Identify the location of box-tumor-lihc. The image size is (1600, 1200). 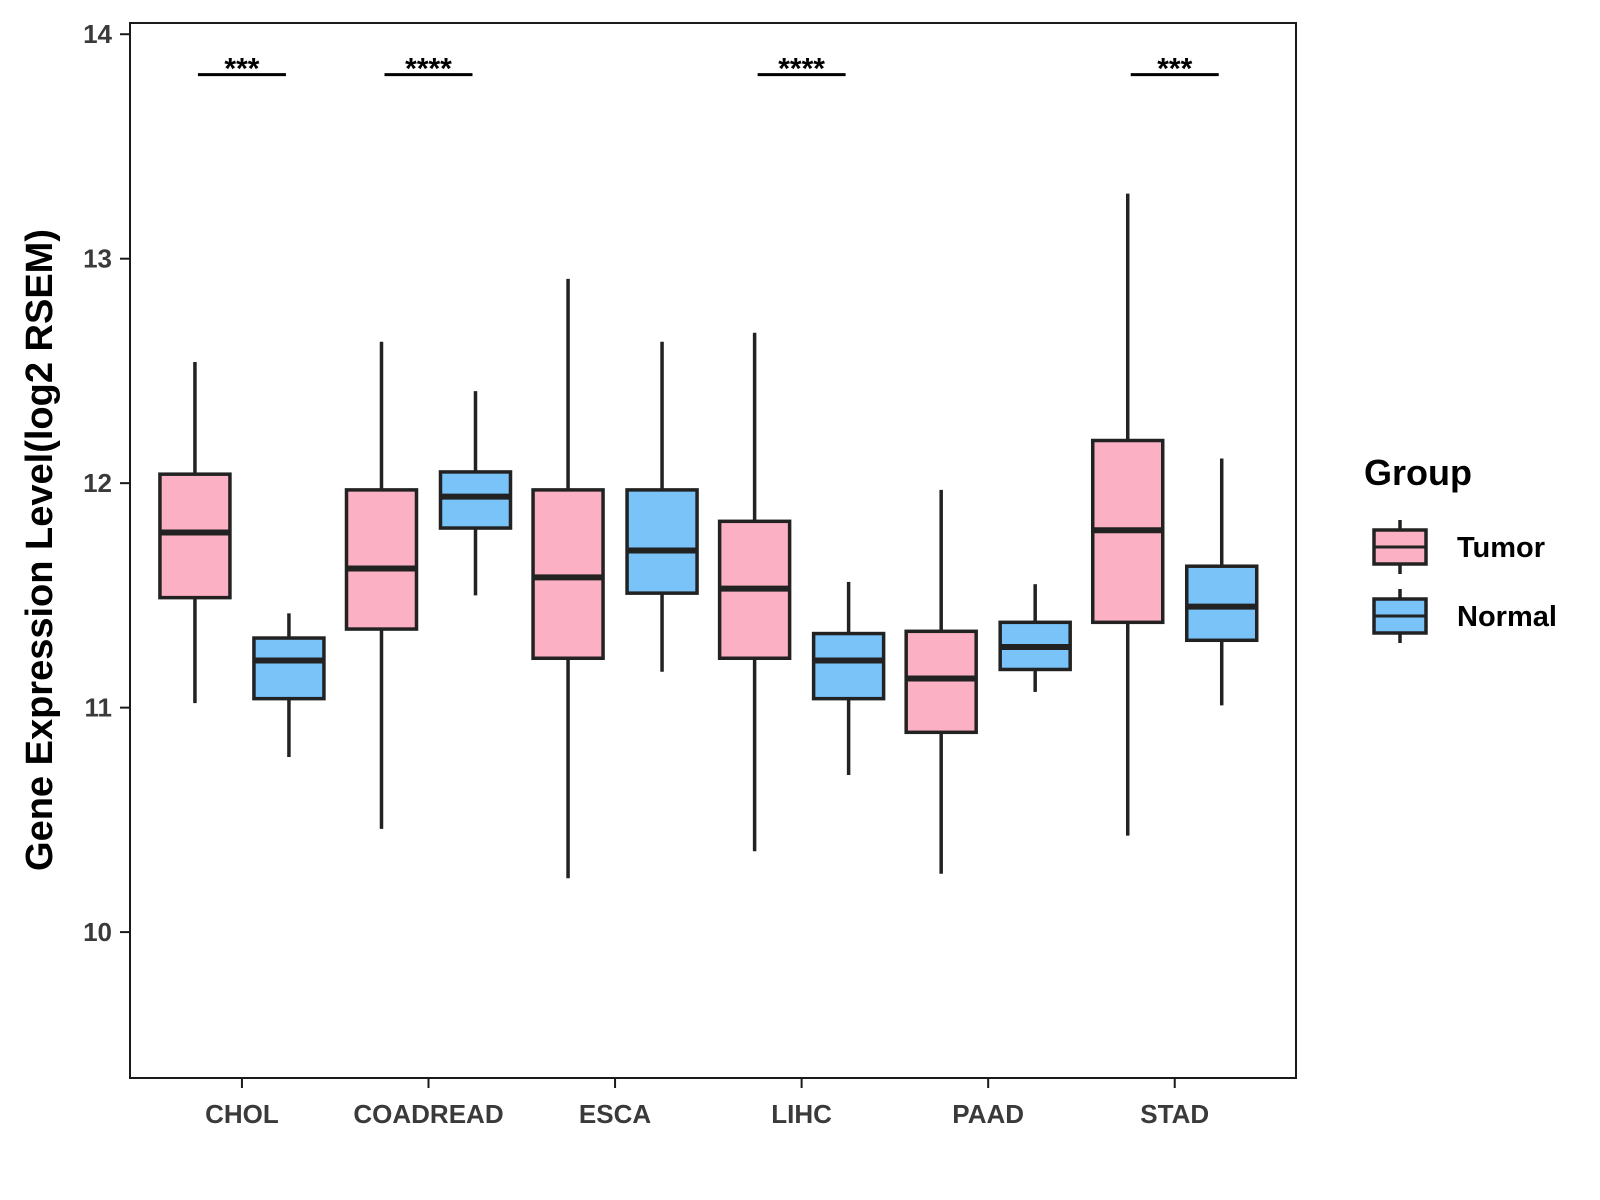
(754, 592).